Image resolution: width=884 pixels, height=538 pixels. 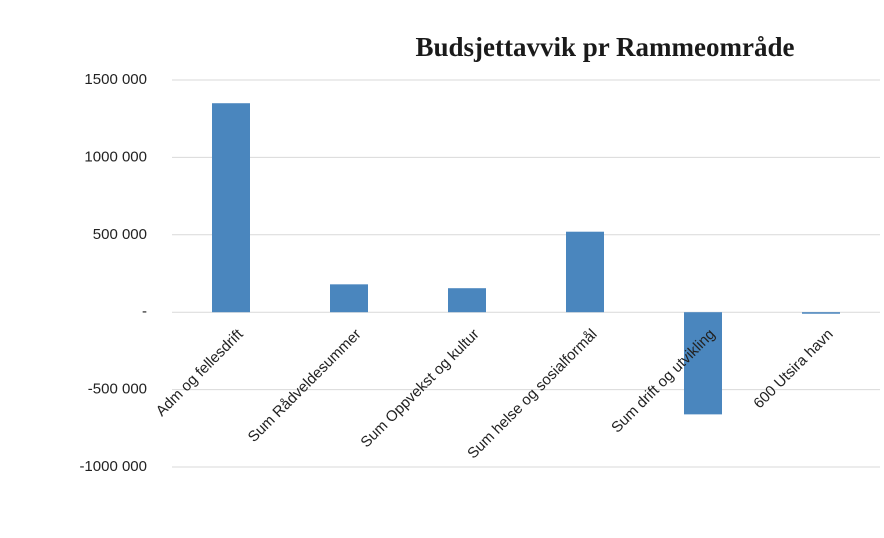 I want to click on x-tick-label: Sum helse og sosialformål, so click(x=532, y=394).